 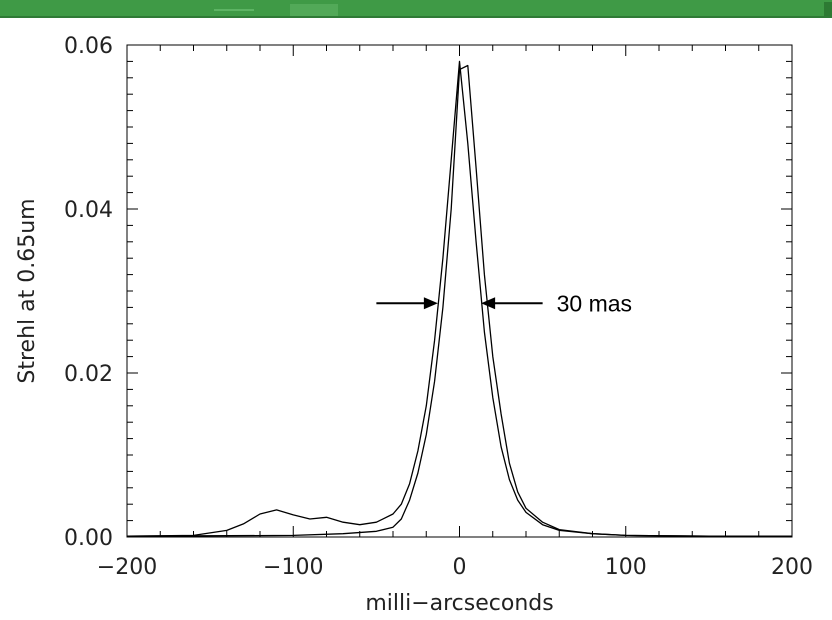 What do you see at coordinates (626, 567) in the screenshot?
I see `x-tick-label: 100` at bounding box center [626, 567].